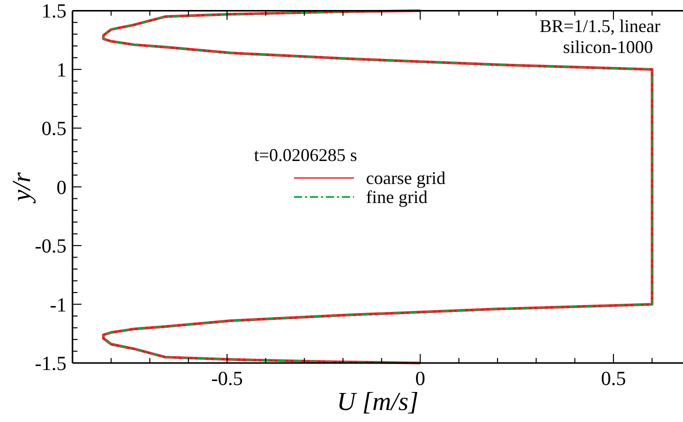  What do you see at coordinates (54, 11) in the screenshot?
I see `y-tick-label: 1.5` at bounding box center [54, 11].